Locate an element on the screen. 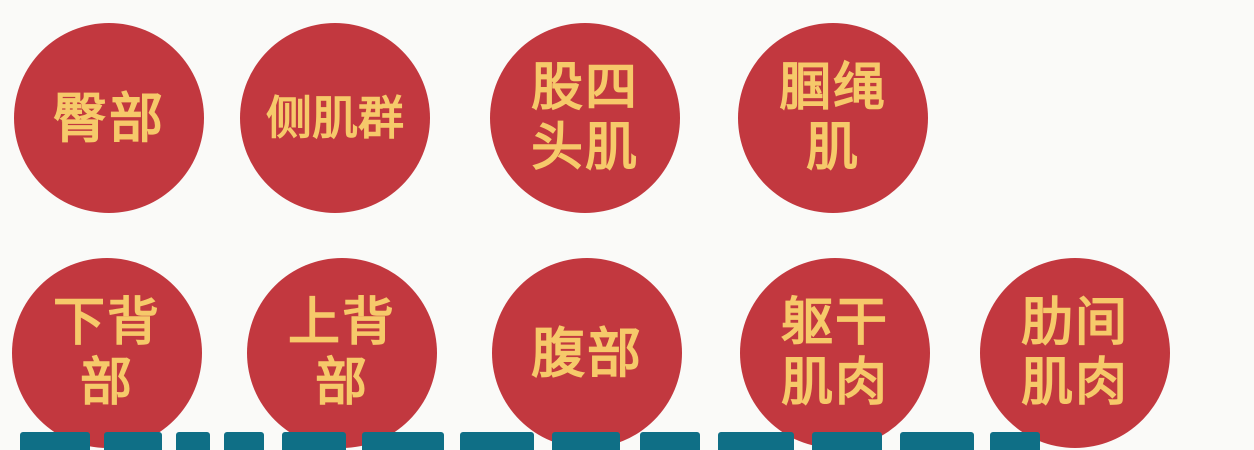  circle-label-line: 股四 is located at coordinates (584, 87).